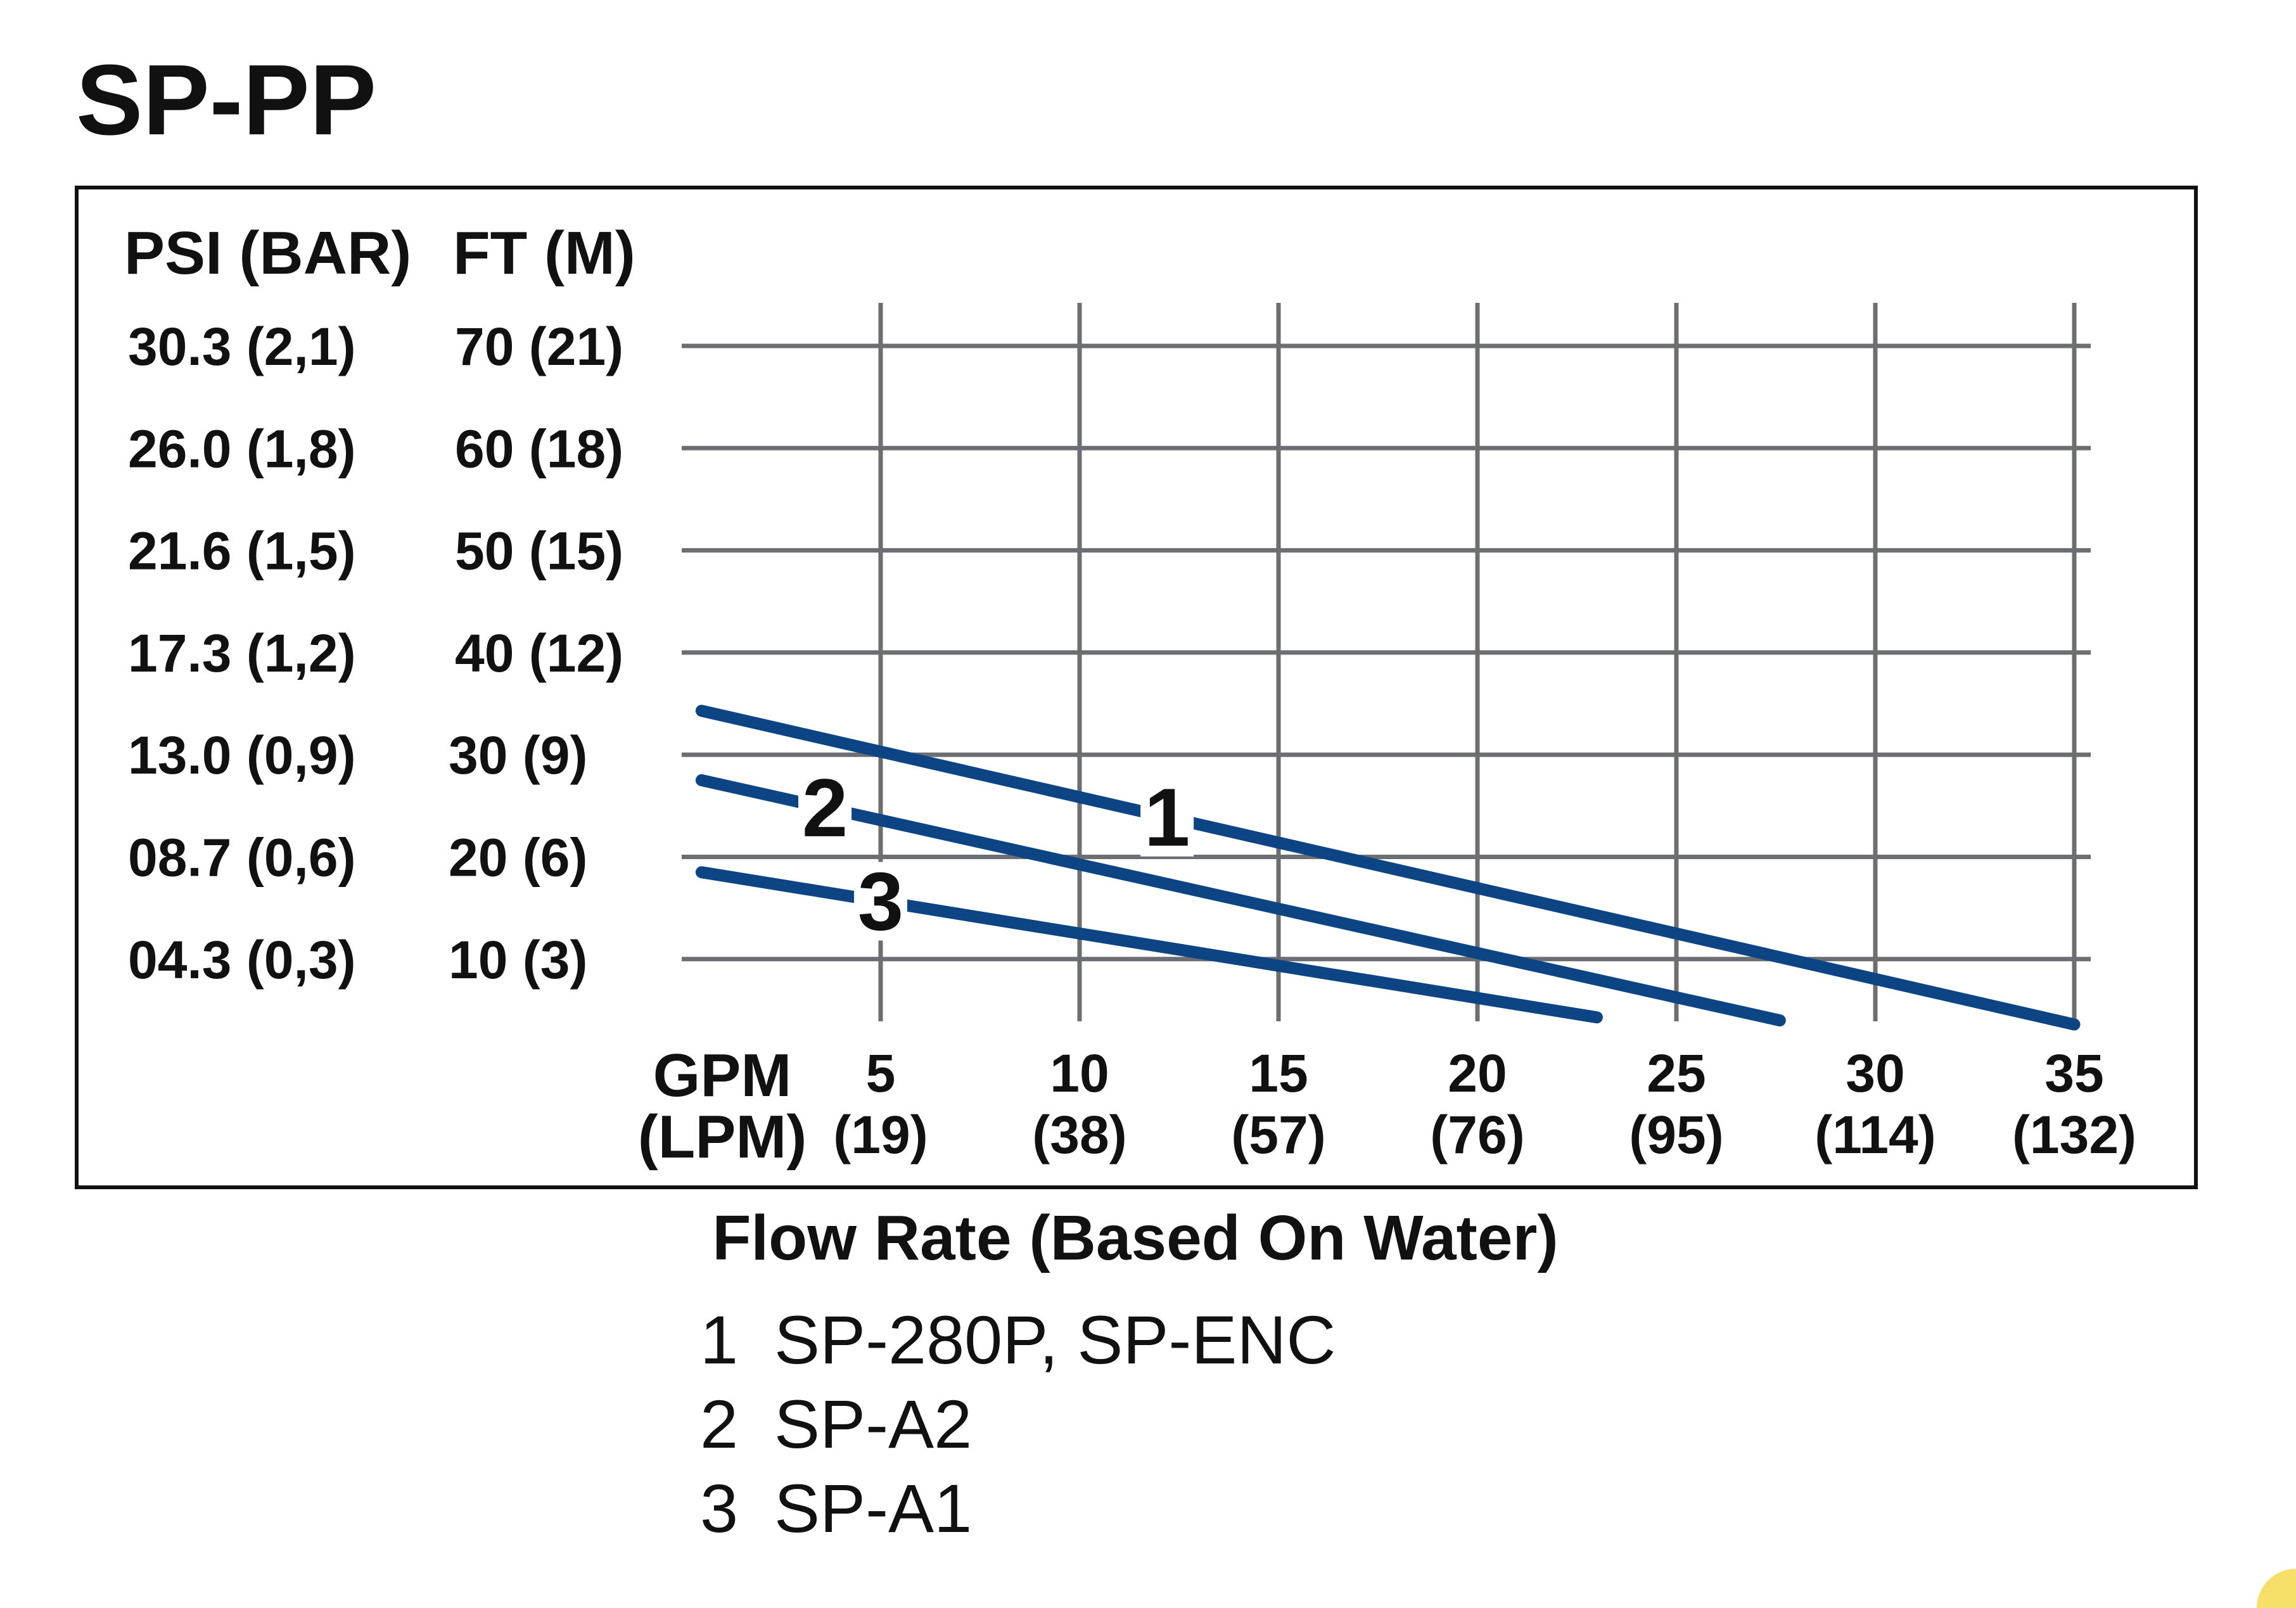  I want to click on legend-entry: SP-A2, so click(873, 1424).